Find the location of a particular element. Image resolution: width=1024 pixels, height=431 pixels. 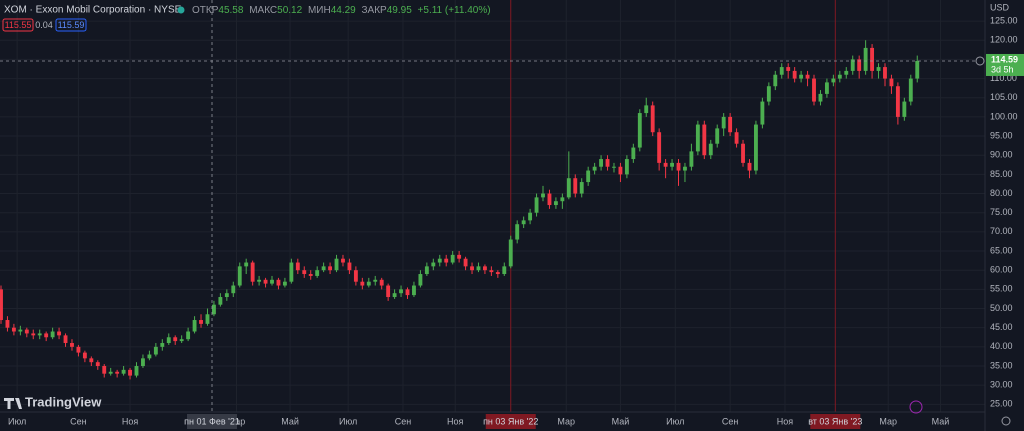

y-tick-label: 105.00 is located at coordinates (1004, 97).